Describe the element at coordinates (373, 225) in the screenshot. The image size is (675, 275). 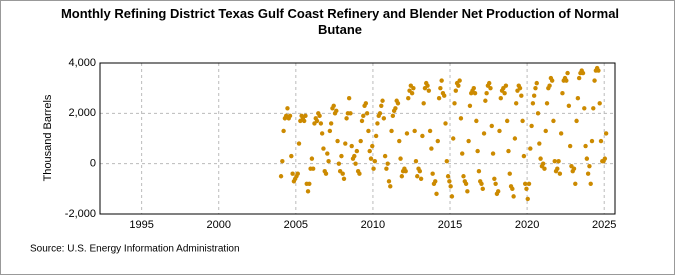
I see `x-tick-label: 2010` at that location.